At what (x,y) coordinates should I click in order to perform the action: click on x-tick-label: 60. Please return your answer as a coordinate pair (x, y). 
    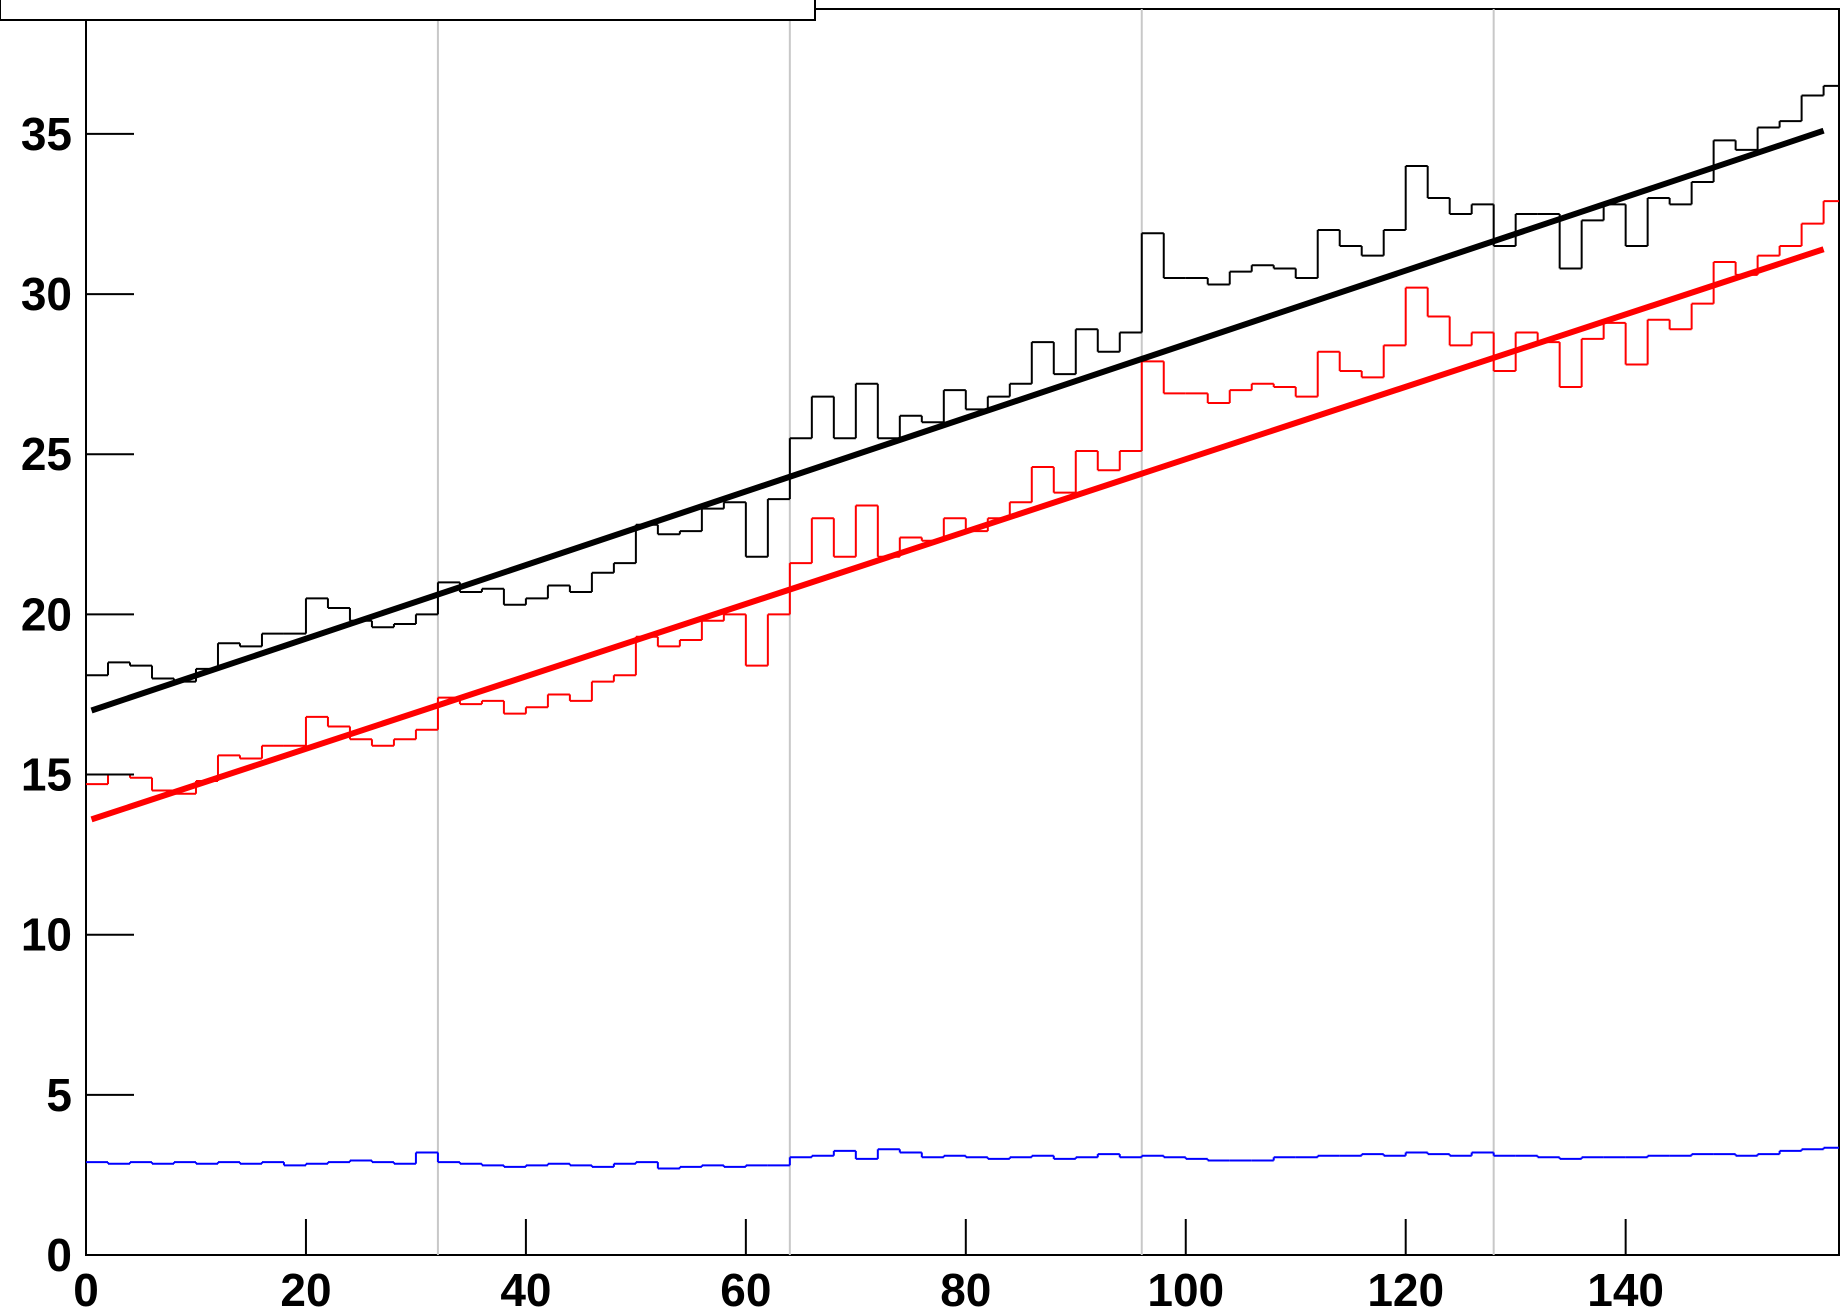
    Looking at the image, I should click on (745, 1286).